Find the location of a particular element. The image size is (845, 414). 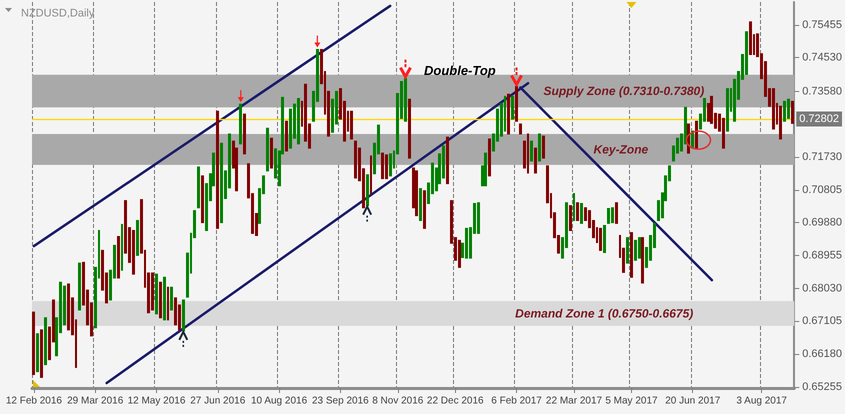

x-tick-label: 6 Feb 2017 is located at coordinates (516, 401).